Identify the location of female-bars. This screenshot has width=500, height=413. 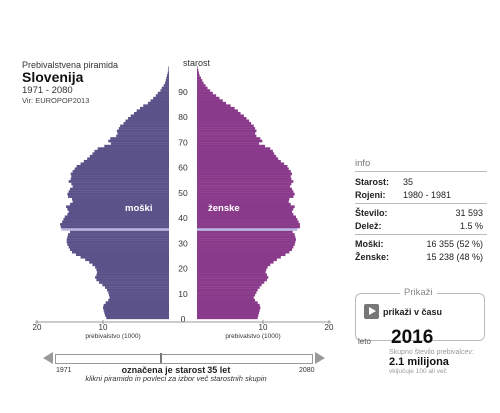
(248, 193).